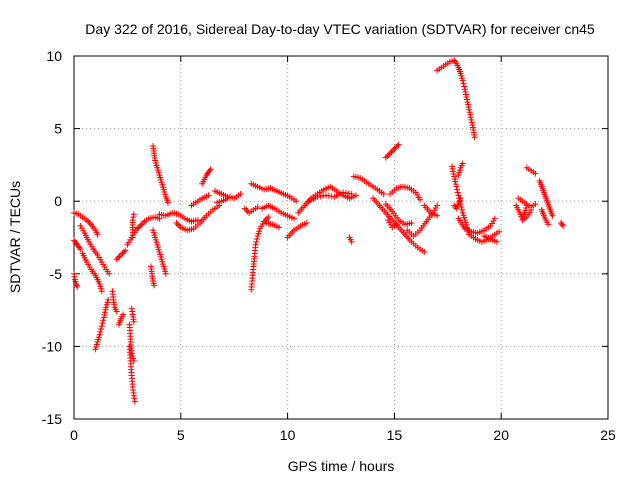  What do you see at coordinates (457, 203) in the screenshot?
I see `series-s43` at bounding box center [457, 203].